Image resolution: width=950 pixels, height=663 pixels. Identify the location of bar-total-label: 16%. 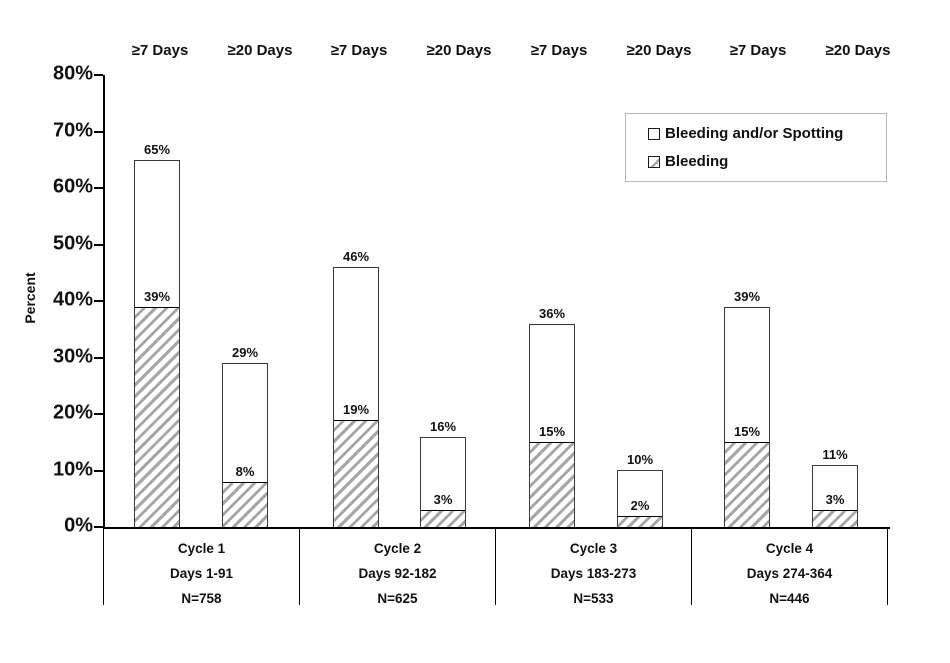
(443, 426).